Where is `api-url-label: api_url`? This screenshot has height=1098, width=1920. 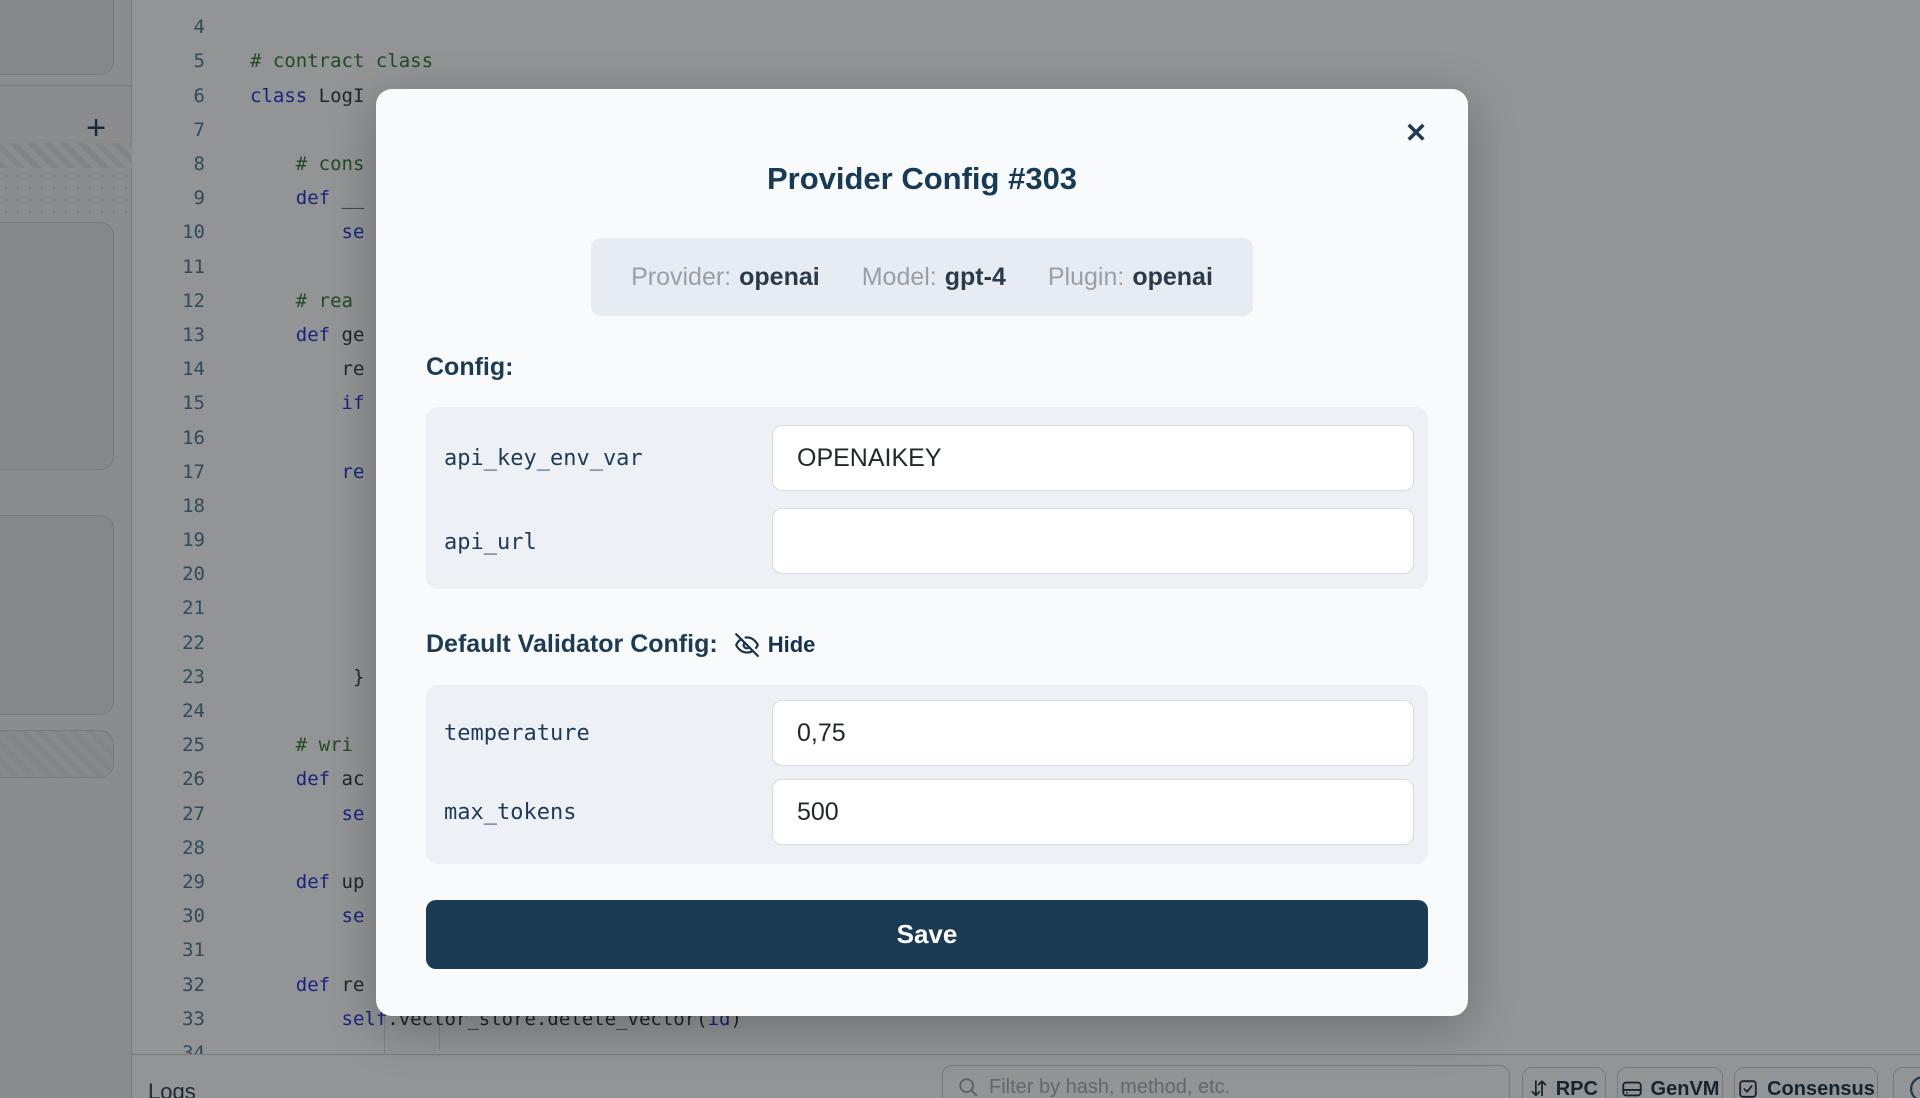
api-url-label: api_url is located at coordinates (490, 542).